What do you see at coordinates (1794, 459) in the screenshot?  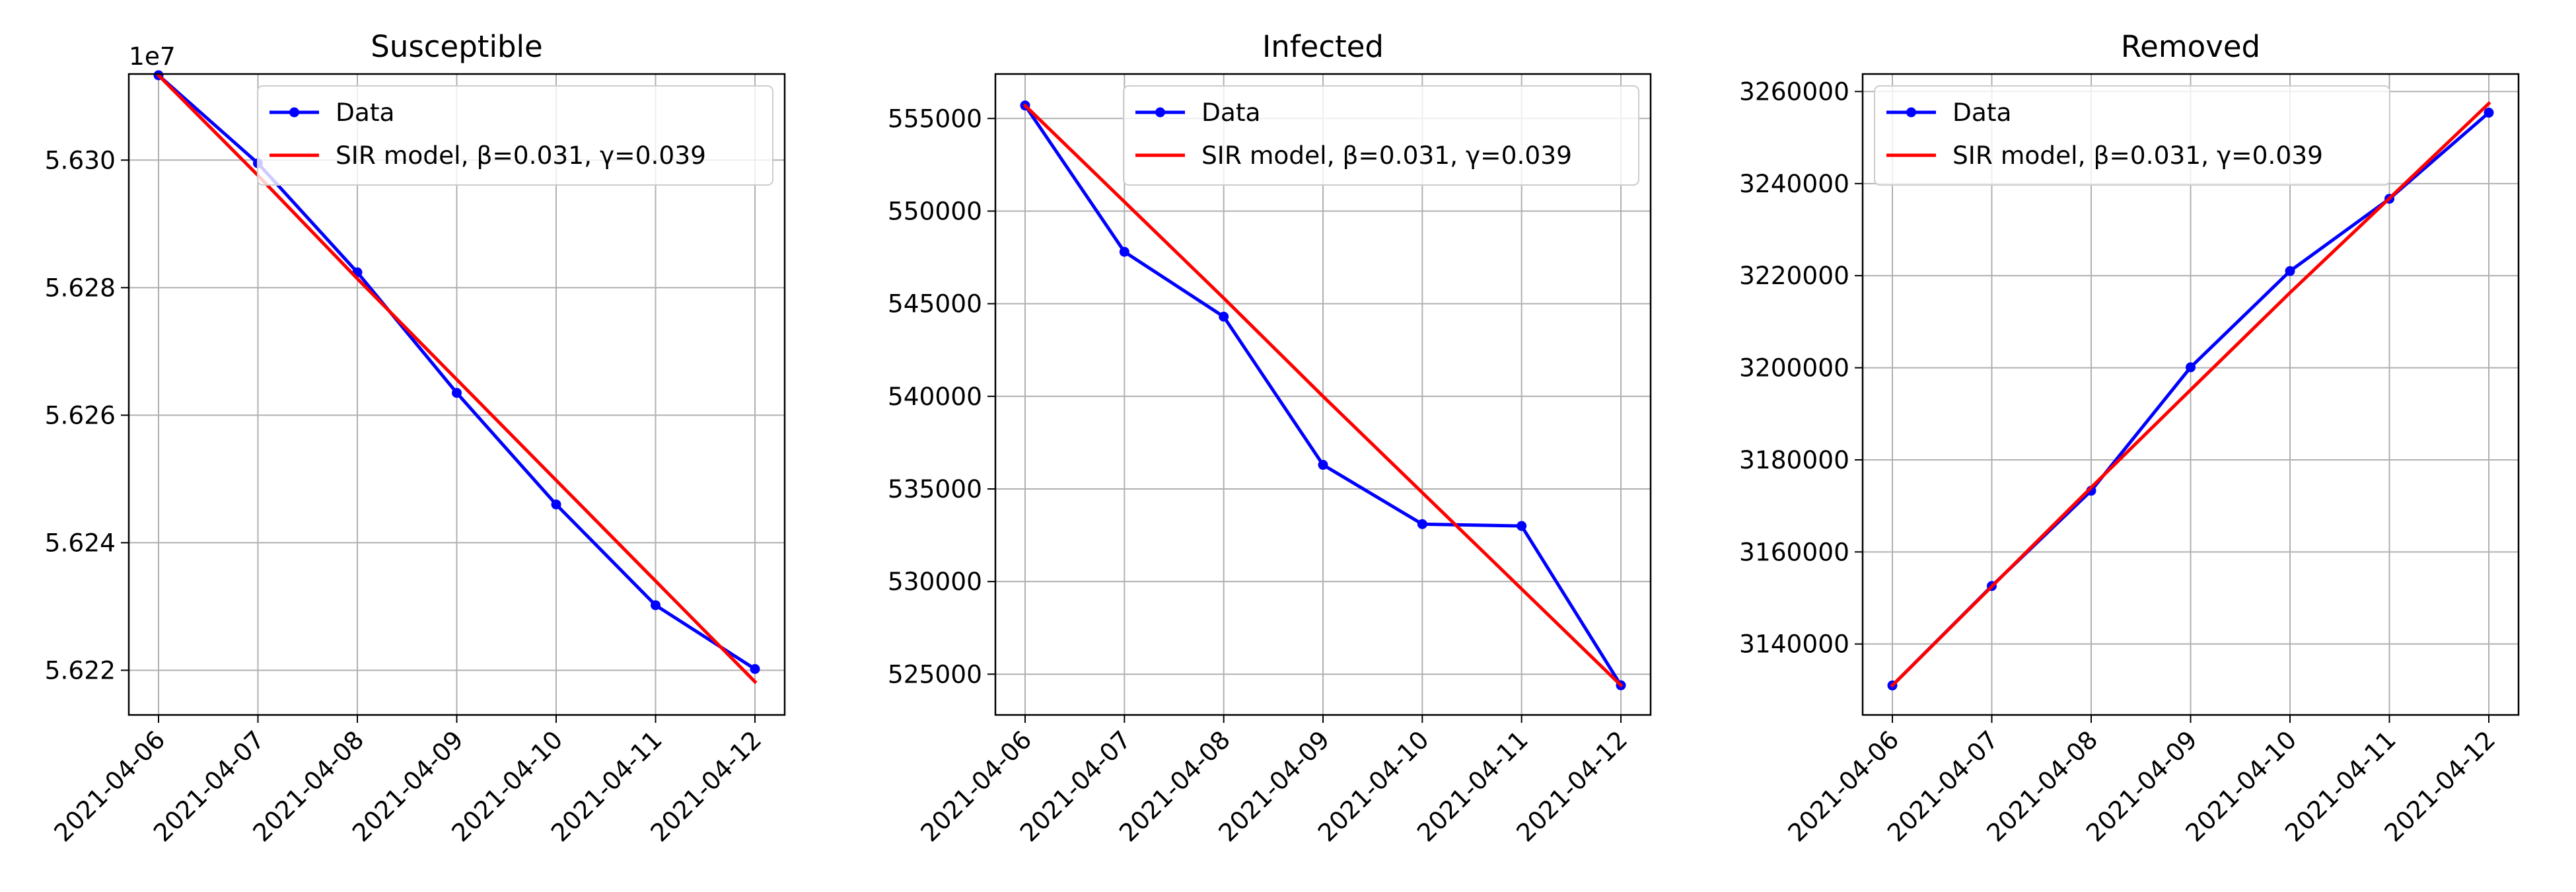 I see `y-tick-label: 3180000` at bounding box center [1794, 459].